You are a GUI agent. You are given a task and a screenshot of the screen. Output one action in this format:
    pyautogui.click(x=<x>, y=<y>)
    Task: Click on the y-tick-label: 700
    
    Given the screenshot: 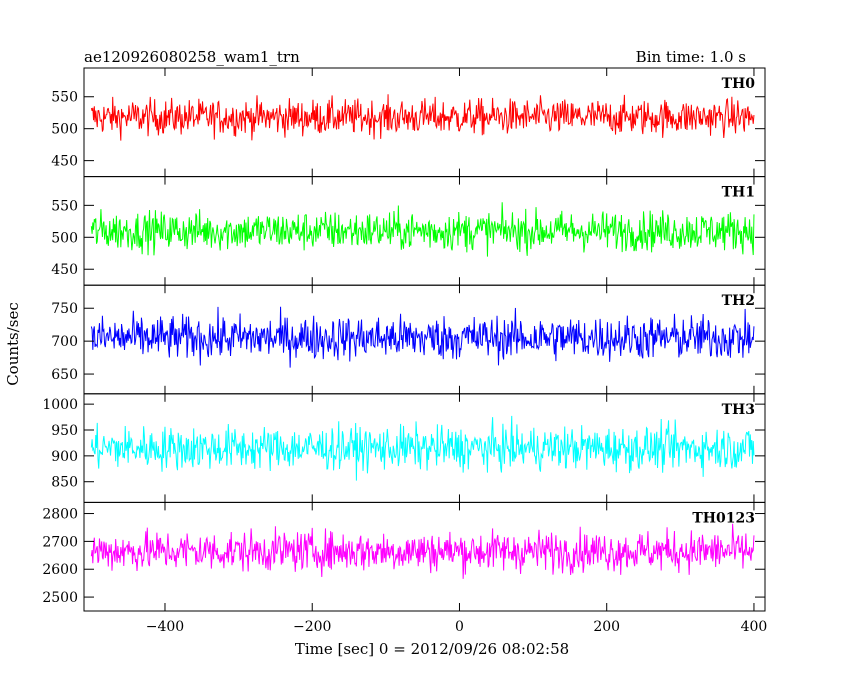 What is the action you would take?
    pyautogui.click(x=64, y=342)
    